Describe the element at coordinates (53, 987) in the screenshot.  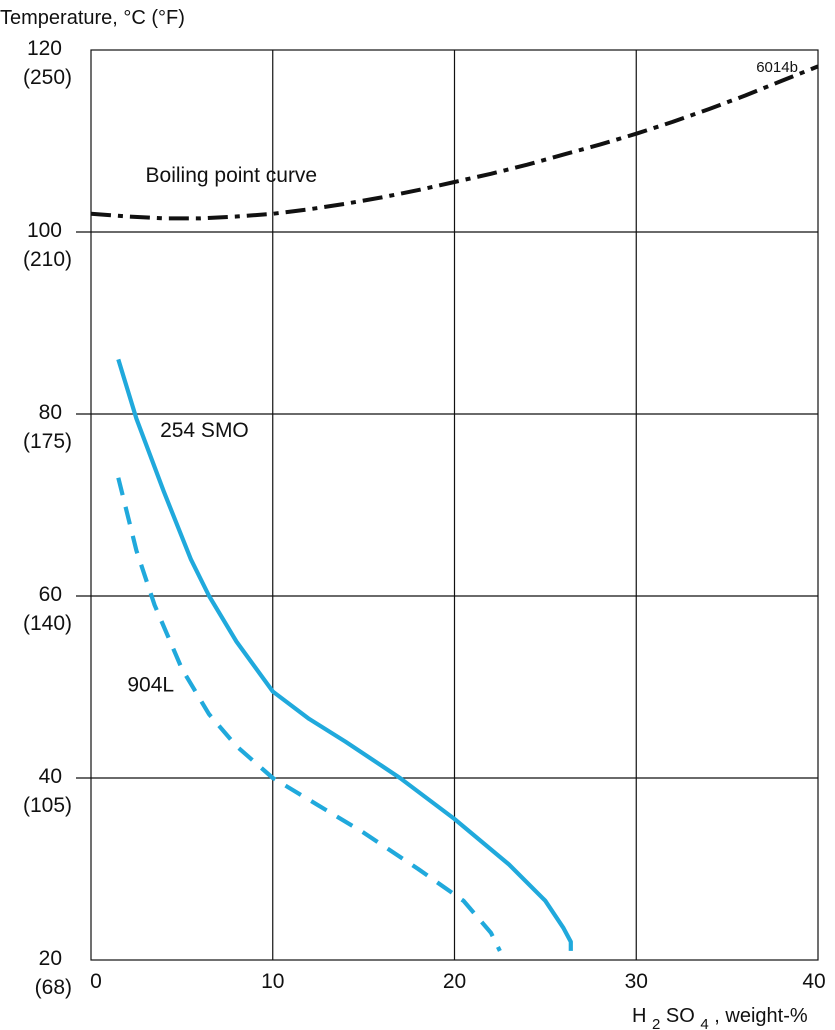
I see `y-tick-label-fahrenheit-5: (68)` at that location.